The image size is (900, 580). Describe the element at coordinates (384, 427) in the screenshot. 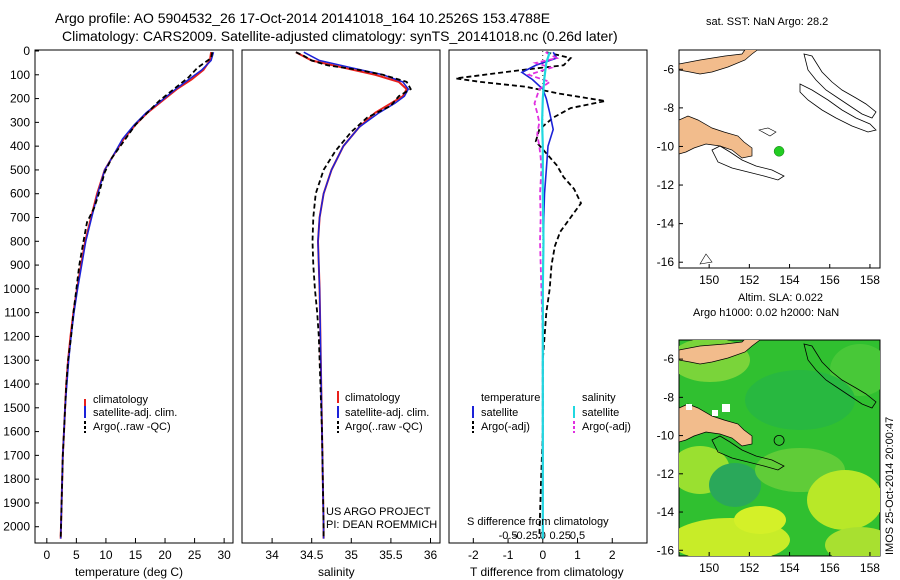

I see `legend-argo-label: Argo(..raw -QC)` at that location.